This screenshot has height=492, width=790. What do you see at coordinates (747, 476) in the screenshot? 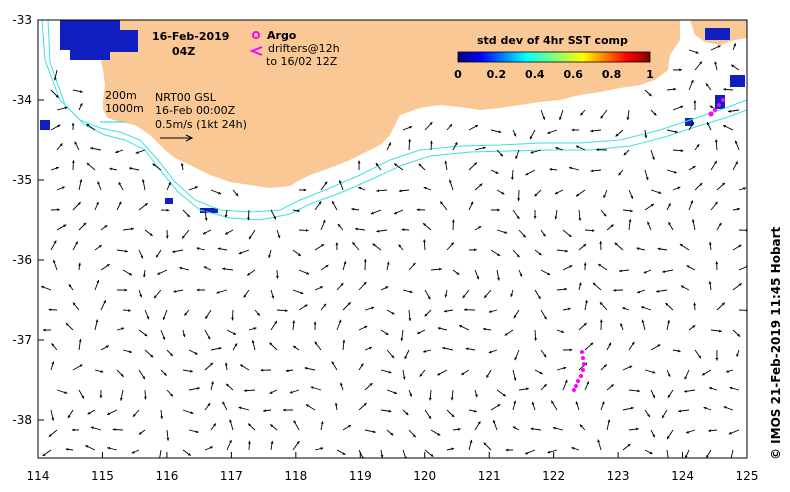
I see `x-tick-label: 125` at bounding box center [747, 476].